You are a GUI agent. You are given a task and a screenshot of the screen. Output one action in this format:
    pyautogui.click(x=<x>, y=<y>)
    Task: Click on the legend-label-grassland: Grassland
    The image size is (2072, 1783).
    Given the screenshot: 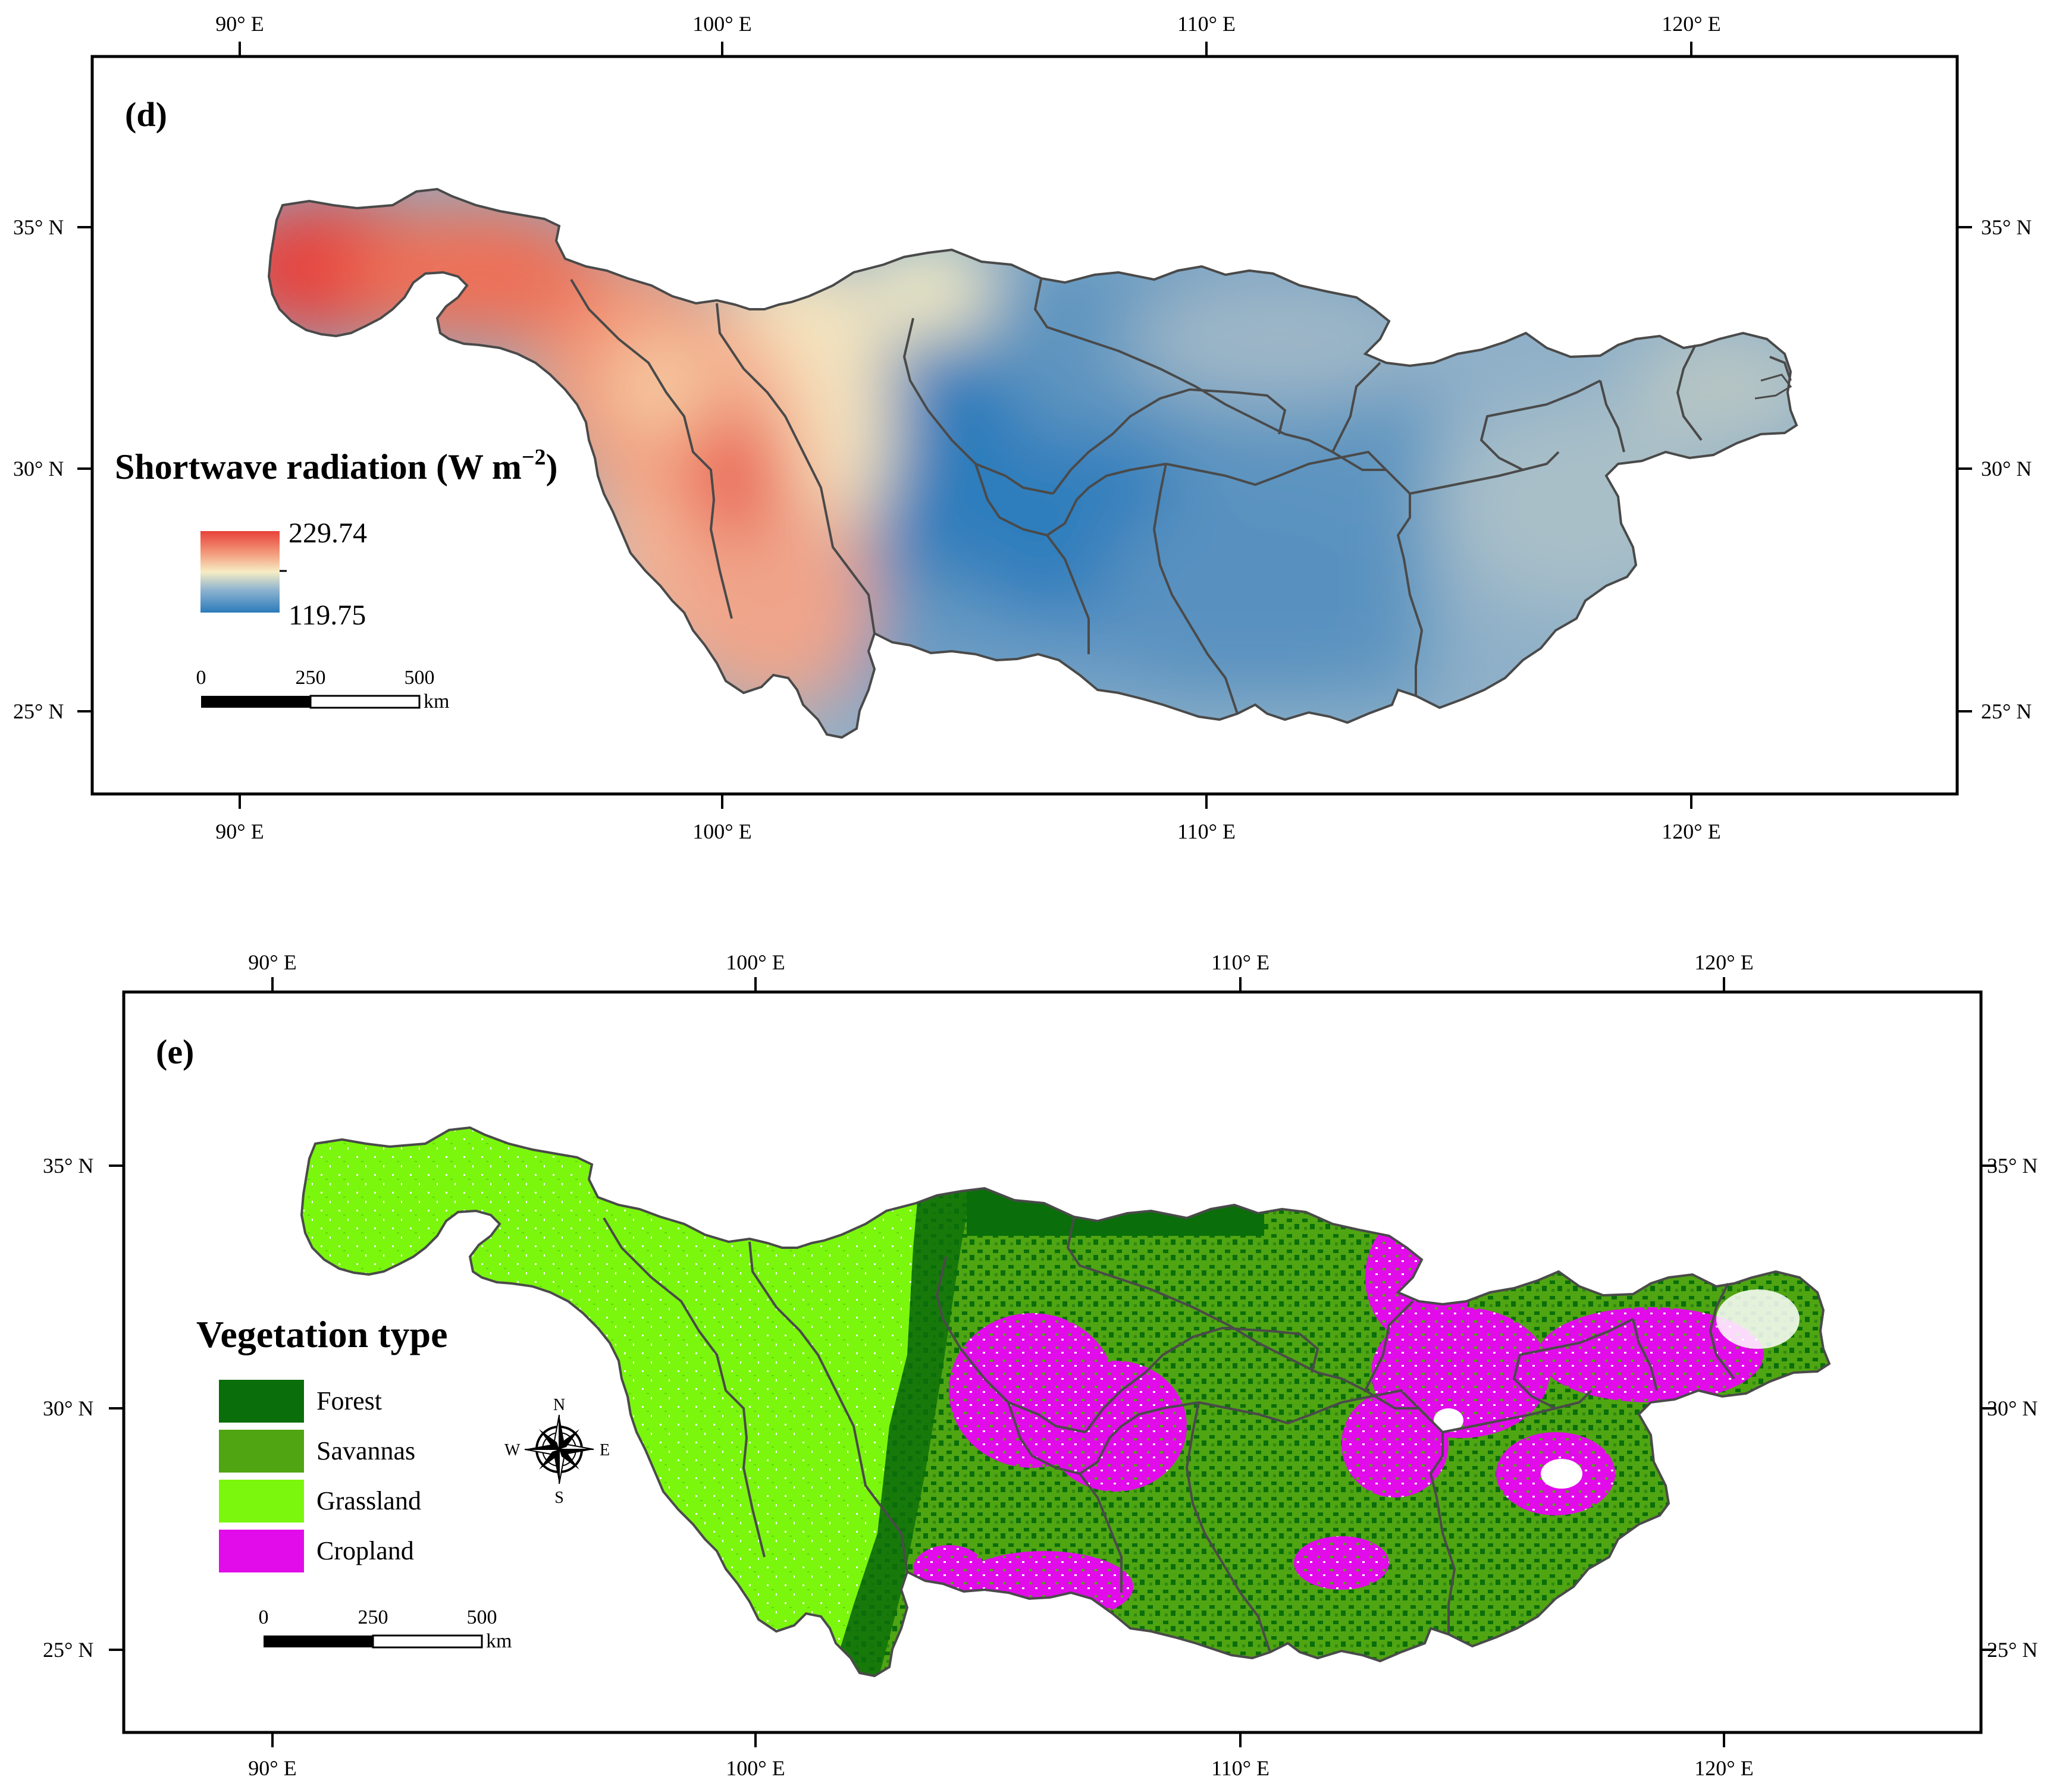 What is the action you would take?
    pyautogui.click(x=368, y=1500)
    